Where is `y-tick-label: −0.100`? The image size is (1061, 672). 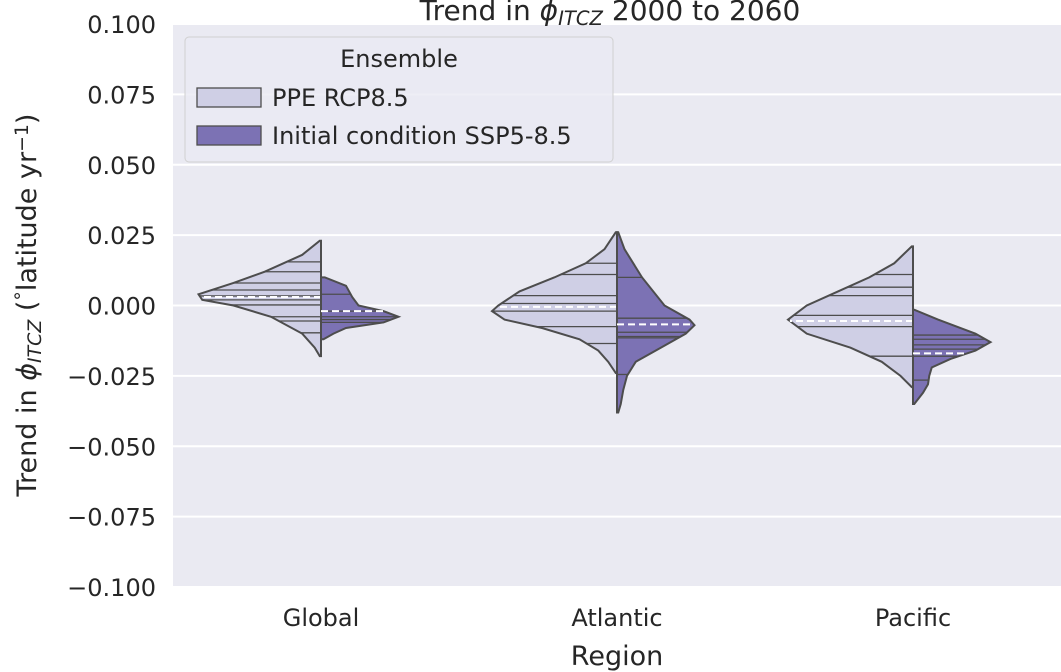 y-tick-label: −0.100 is located at coordinates (111, 588).